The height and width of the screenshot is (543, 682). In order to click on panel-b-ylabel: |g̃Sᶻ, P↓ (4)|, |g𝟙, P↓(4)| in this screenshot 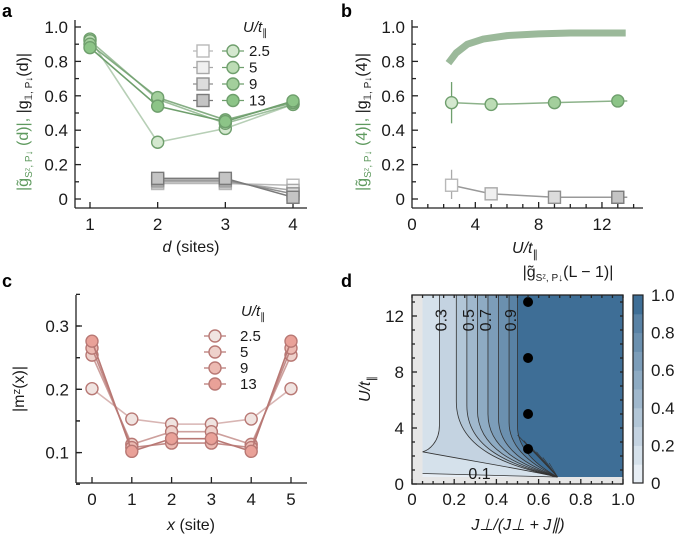, I will do `click(364, 122)`.